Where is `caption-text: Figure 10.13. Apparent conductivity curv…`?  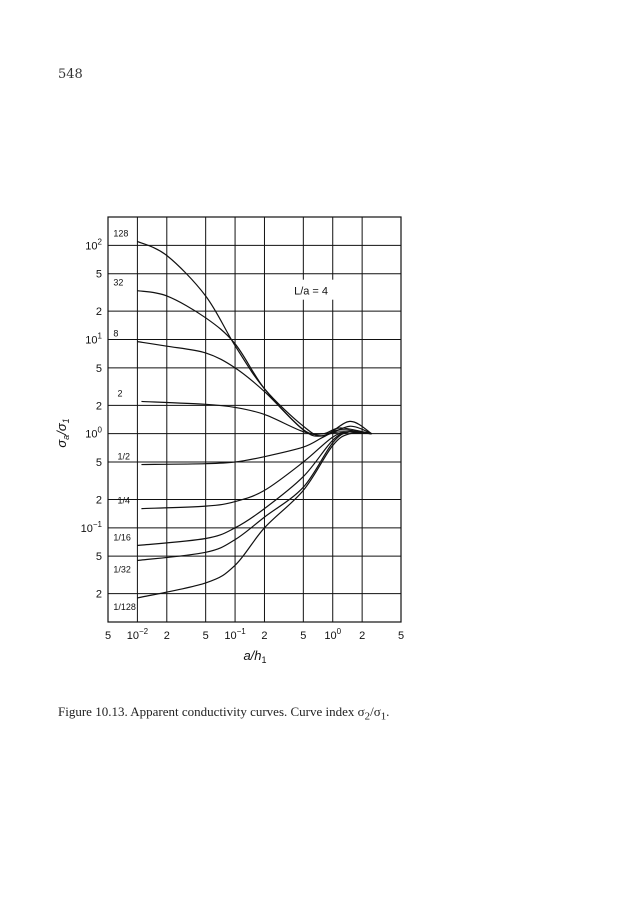
caption-text: Figure 10.13. Apparent conductivity curv… is located at coordinates (211, 711).